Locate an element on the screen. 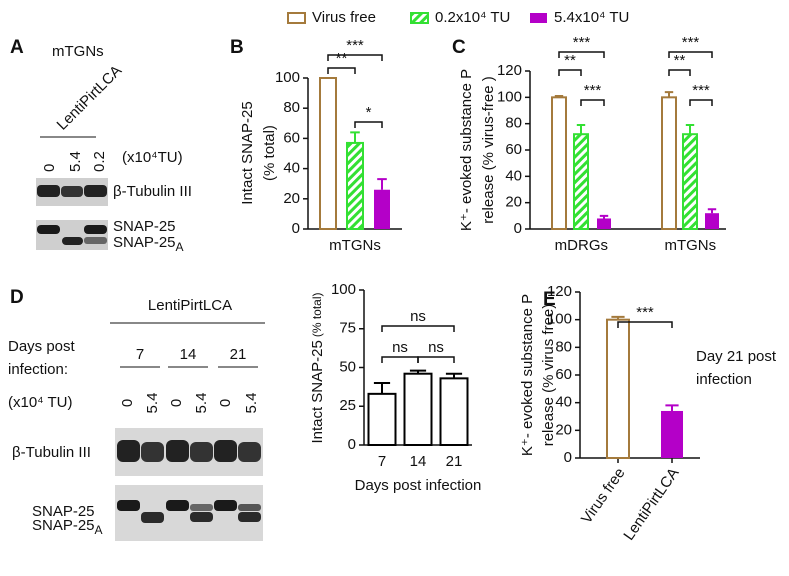 The width and height of the screenshot is (789, 576). days-label: Days post is located at coordinates (42, 346).